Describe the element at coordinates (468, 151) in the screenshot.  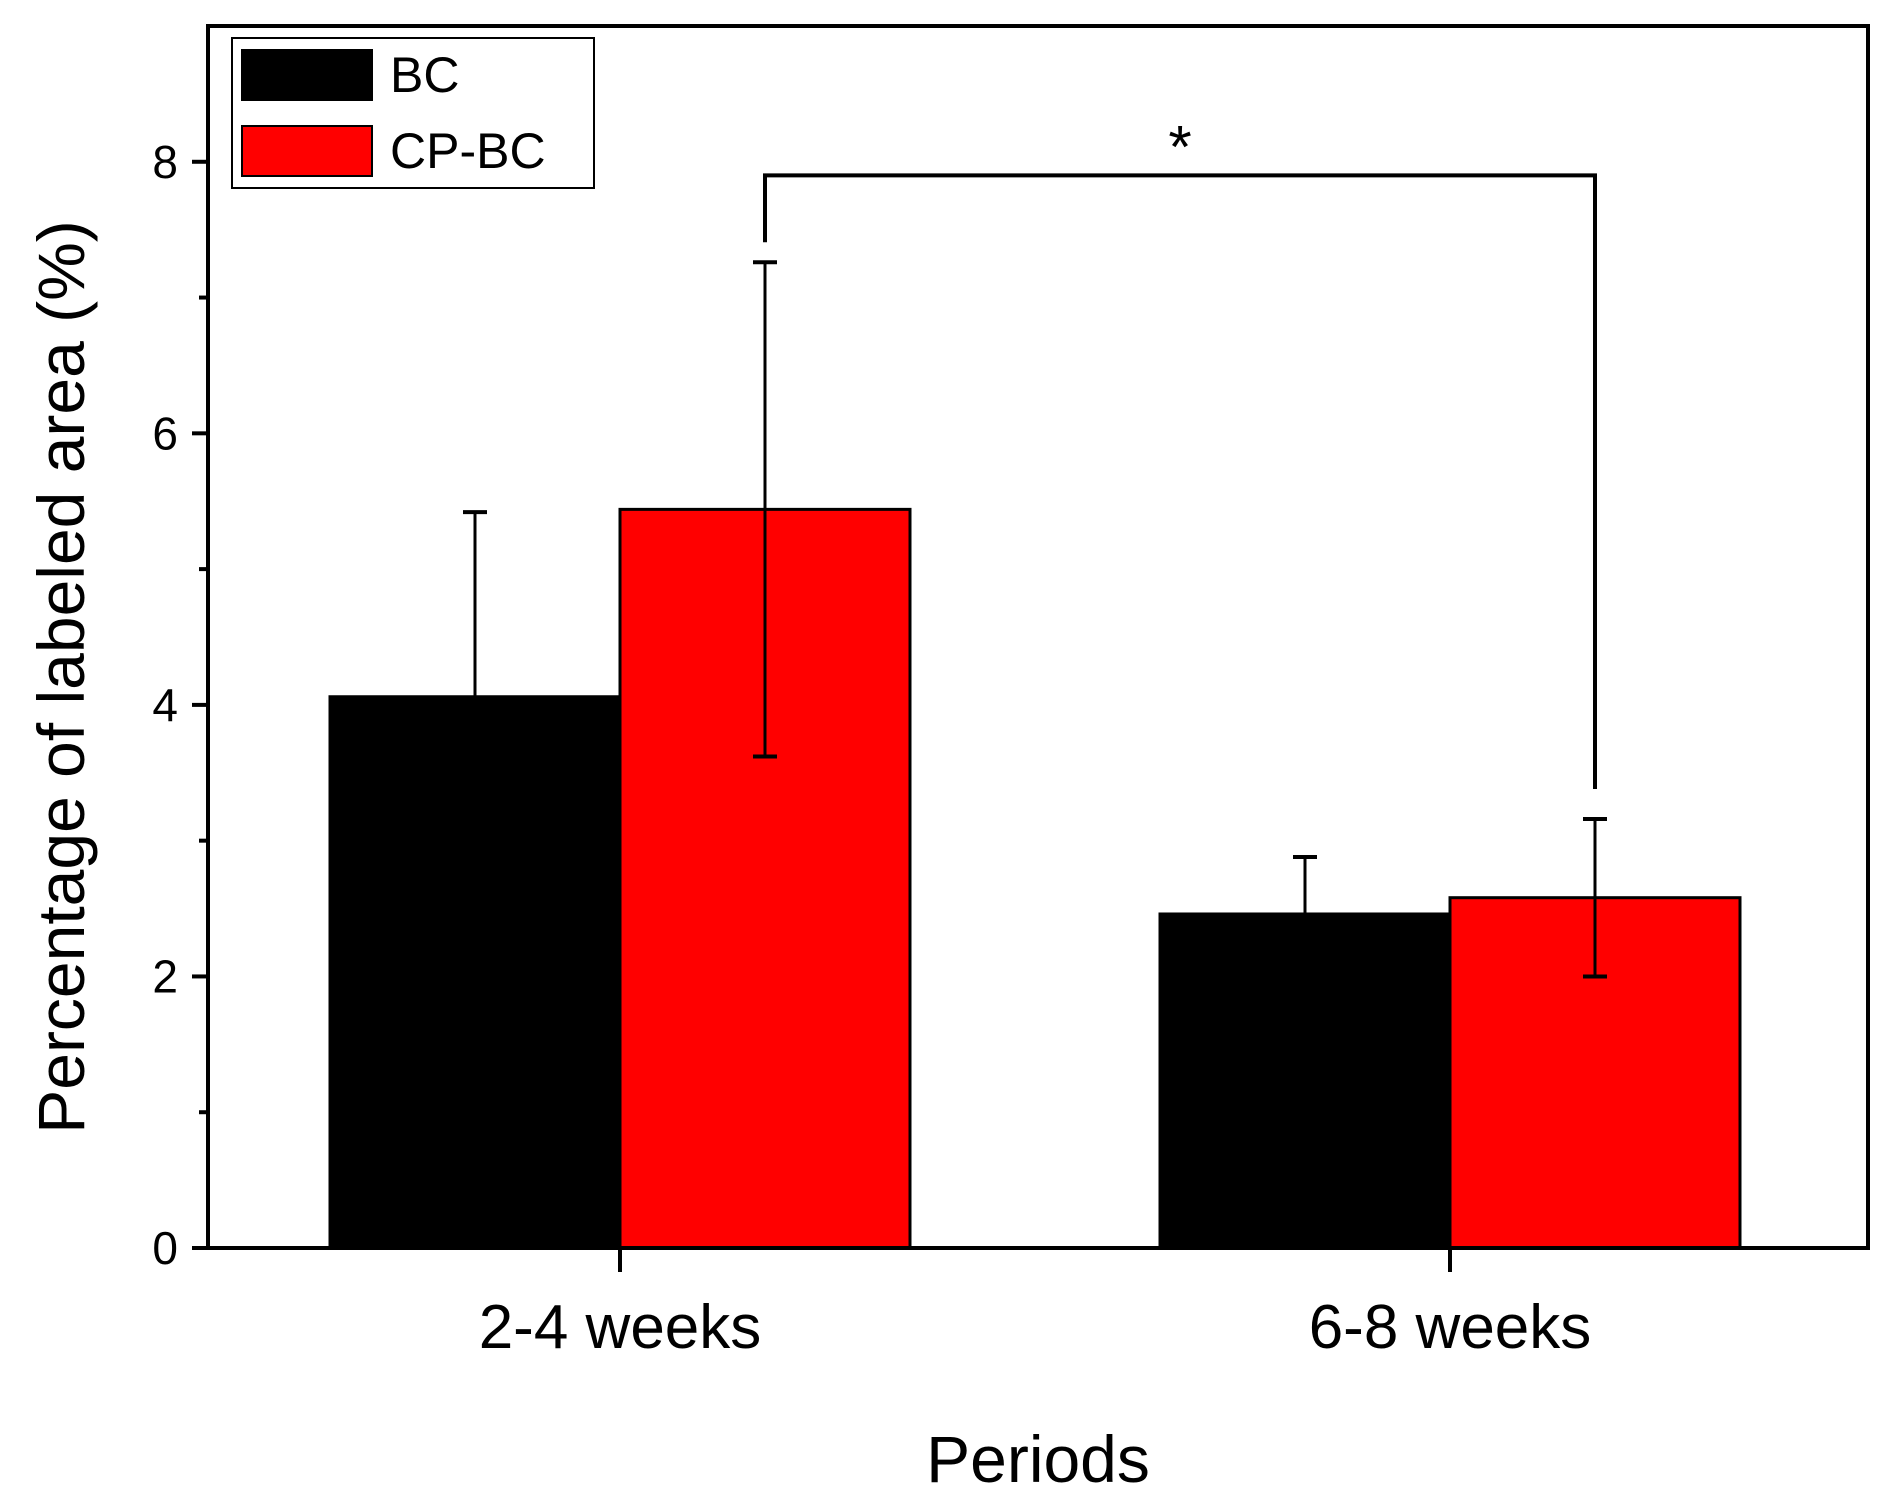
I see `legend-label-cp-bc: CP-BC` at that location.